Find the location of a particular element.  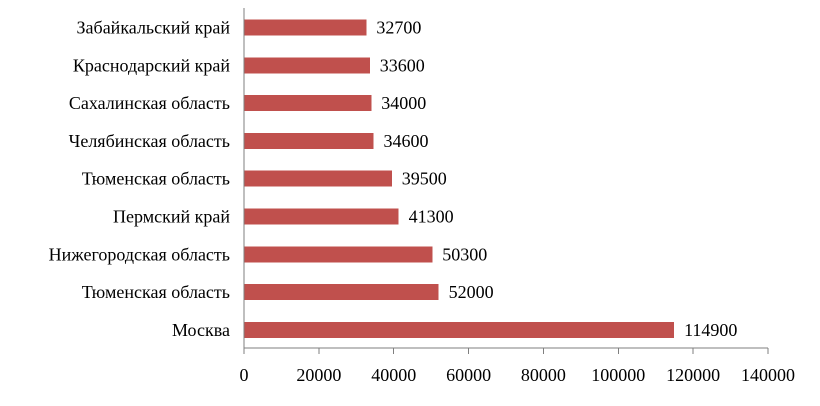

category-label: Пермский край is located at coordinates (171, 217).